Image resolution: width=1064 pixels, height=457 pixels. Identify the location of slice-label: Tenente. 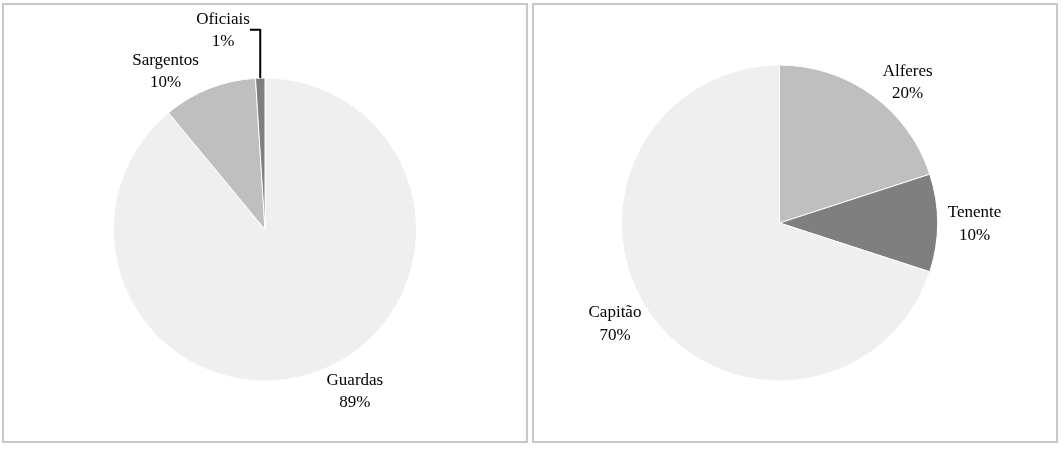
(974, 212).